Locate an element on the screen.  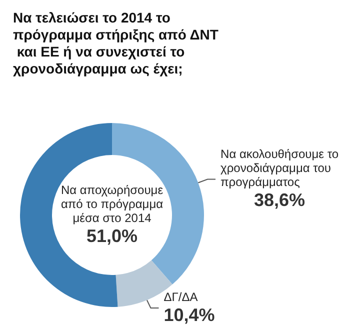
slice-label: ΔΓ/ΔΑ is located at coordinates (181, 297).